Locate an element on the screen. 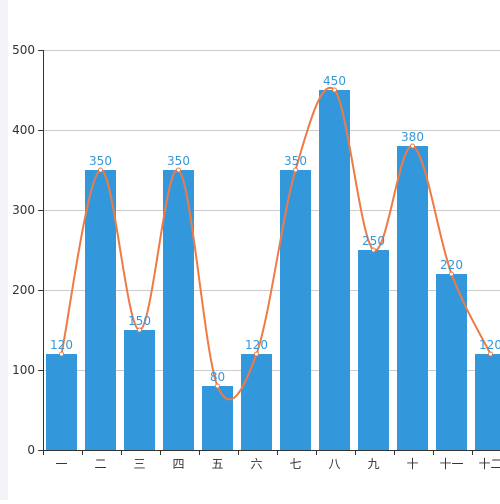 This screenshot has height=504, width=500. x-tick-label: 八 is located at coordinates (334, 464).